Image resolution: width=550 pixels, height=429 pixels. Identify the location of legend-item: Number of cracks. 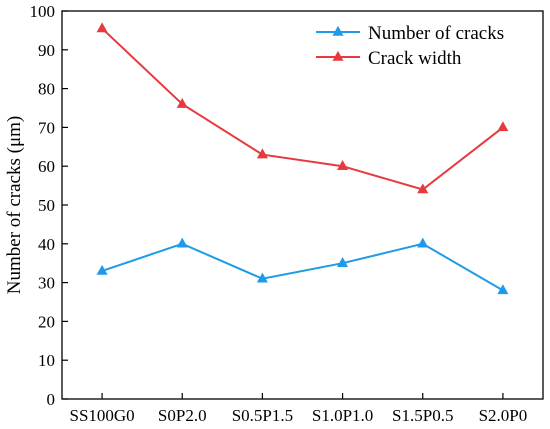
(410, 33).